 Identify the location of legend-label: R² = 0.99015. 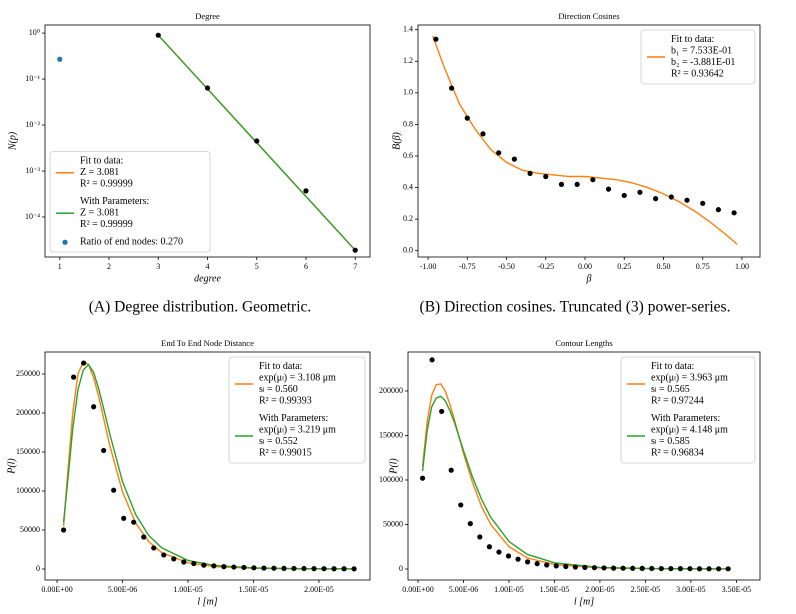
(285, 453).